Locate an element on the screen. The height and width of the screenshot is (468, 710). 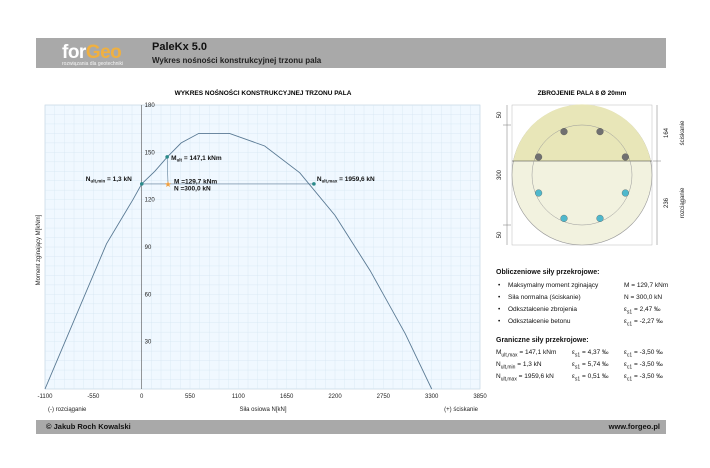
footer-website-link: www.forgeo.pl is located at coordinates (634, 426).